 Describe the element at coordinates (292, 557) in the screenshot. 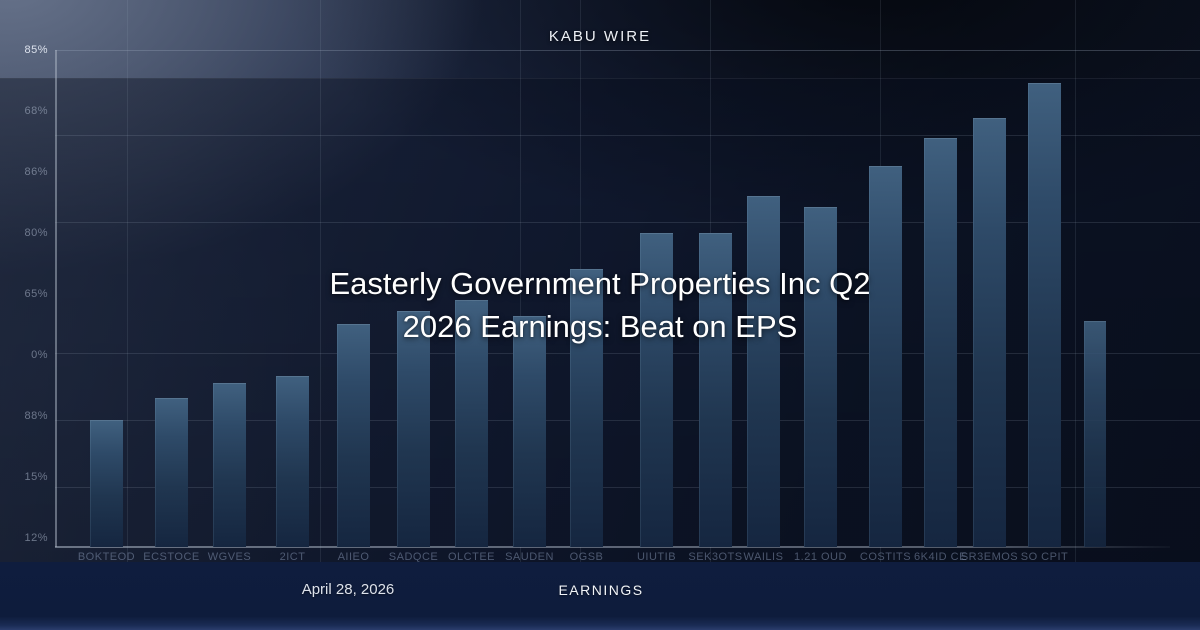

I see `x-axis-tick-label: 2ICT` at that location.